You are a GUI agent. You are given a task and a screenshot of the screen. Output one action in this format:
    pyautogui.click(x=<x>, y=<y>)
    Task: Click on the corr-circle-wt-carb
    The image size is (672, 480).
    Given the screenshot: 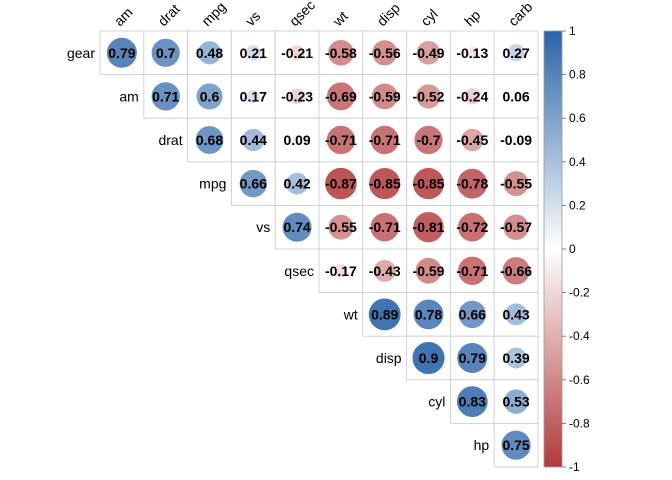 What is the action you would take?
    pyautogui.click(x=516, y=314)
    